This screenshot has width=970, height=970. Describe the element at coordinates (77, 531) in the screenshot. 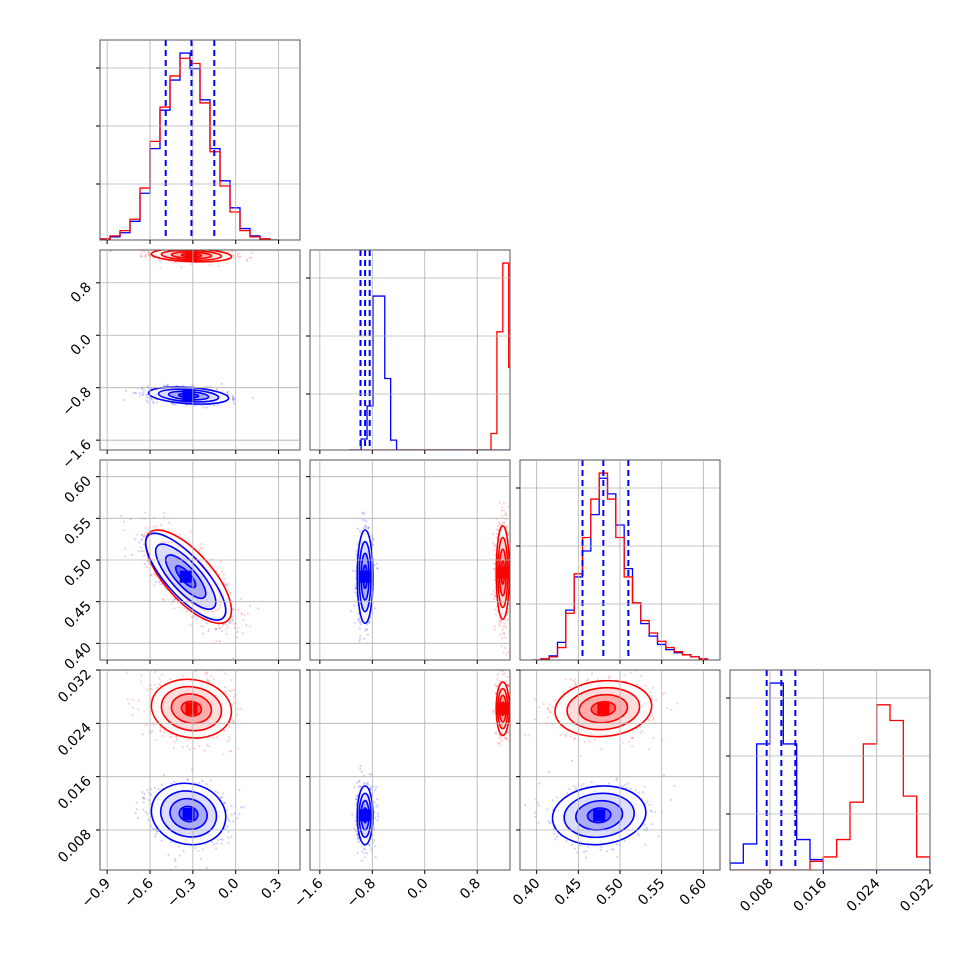

I see `y-tick-label: 0.55` at that location.